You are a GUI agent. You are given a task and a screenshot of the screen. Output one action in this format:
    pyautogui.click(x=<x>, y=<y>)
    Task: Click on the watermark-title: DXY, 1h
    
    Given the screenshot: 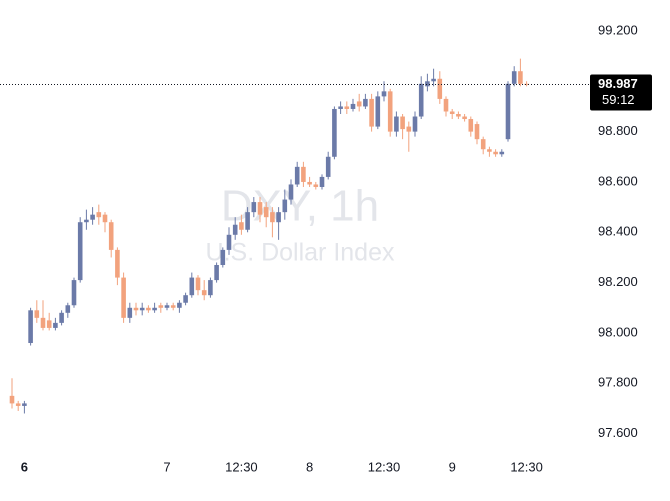 What is the action you would take?
    pyautogui.click(x=300, y=206)
    